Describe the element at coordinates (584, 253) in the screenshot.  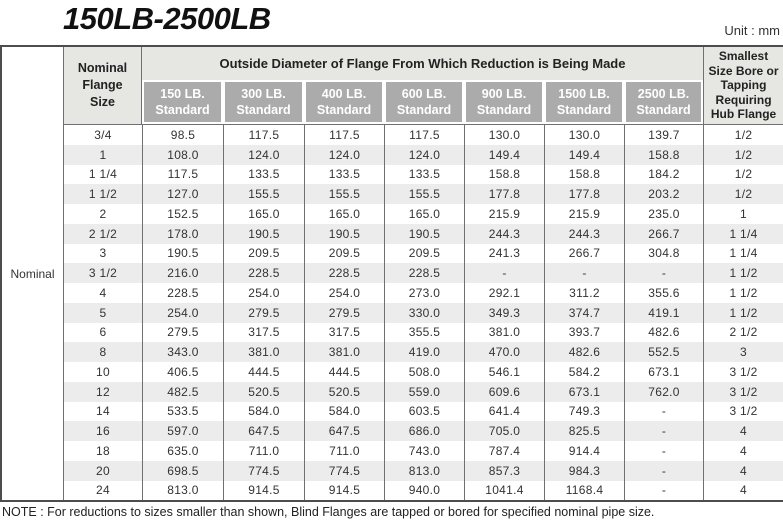
I see `od-value-cell: 266.7` at that location.